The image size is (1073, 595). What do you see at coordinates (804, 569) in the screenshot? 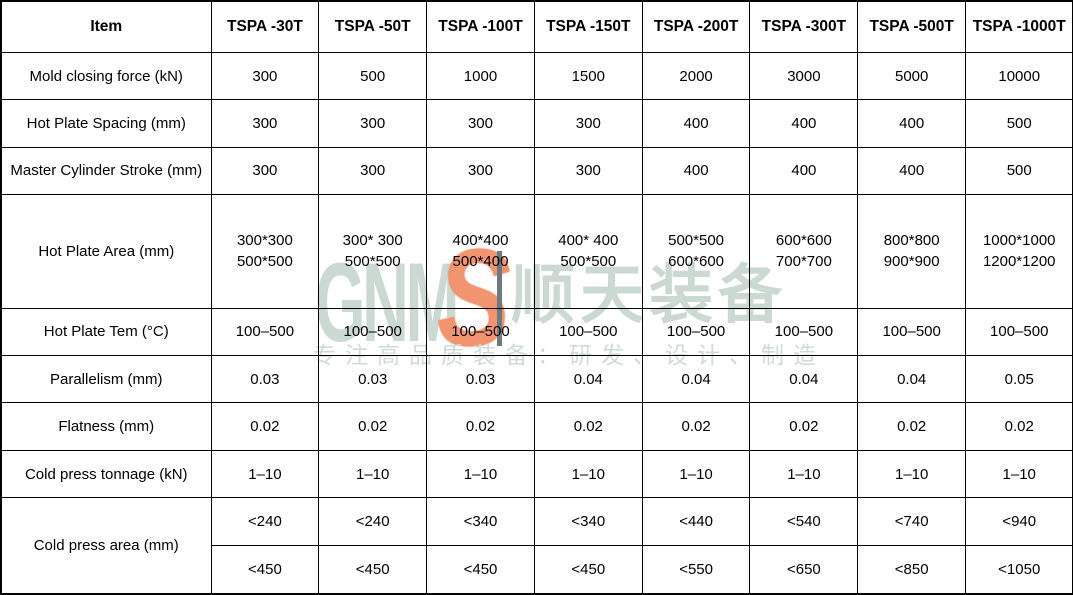
I see `table-cell: <650` at bounding box center [804, 569].